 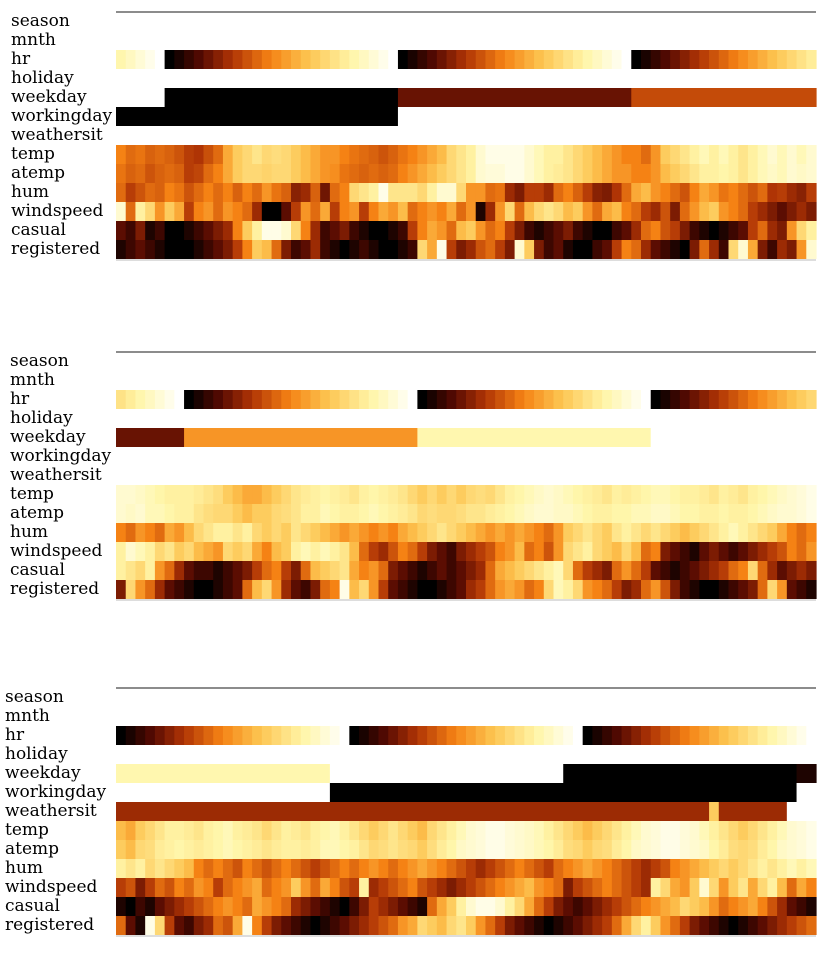 What do you see at coordinates (27, 830) in the screenshot?
I see `row-label-temp: temp` at bounding box center [27, 830].